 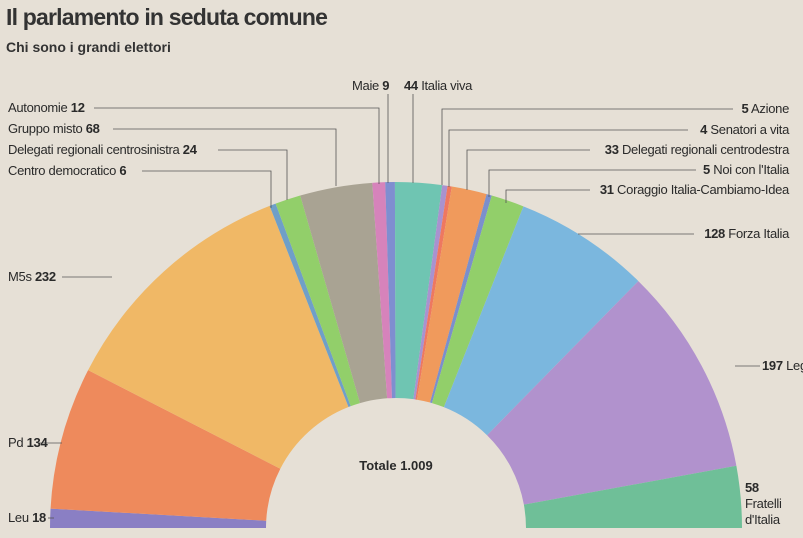 I want to click on slice-delegati-regionali-centrodestra, so click(x=451, y=294).